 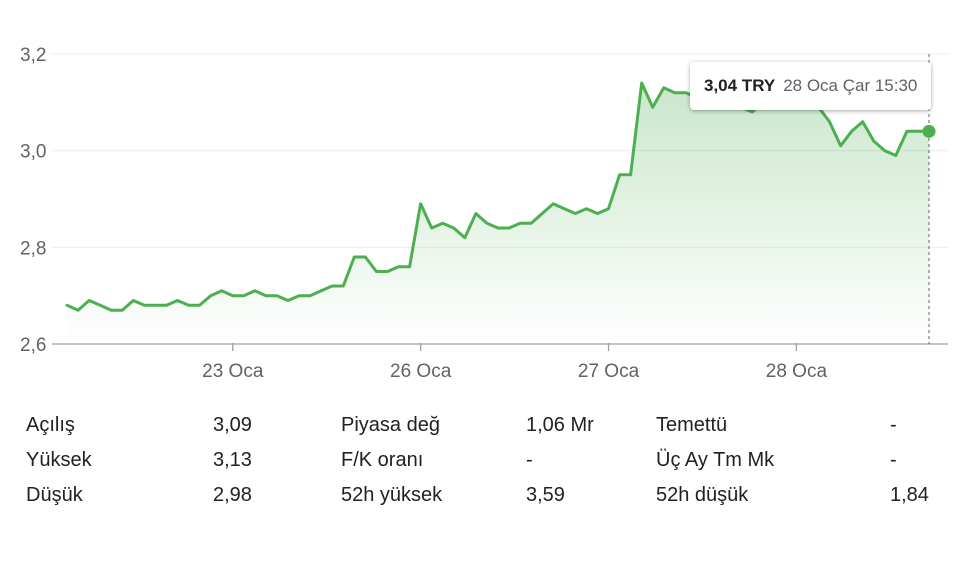 What do you see at coordinates (702, 495) in the screenshot?
I see `stat-label-52w-low: 52h düşük` at bounding box center [702, 495].